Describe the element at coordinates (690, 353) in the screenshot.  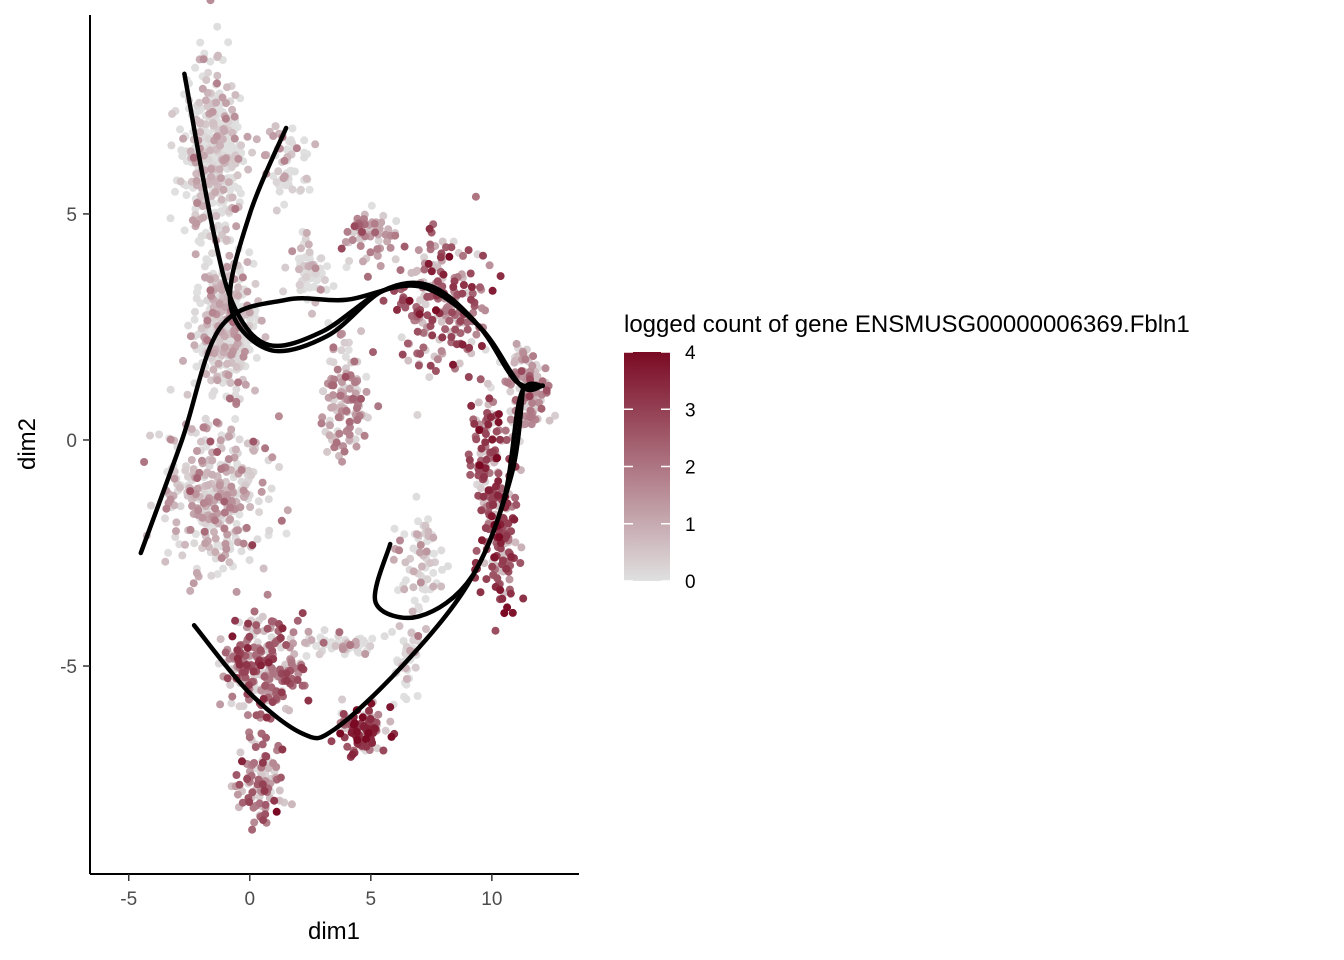
I see `legend-tick-label: 4` at that location.